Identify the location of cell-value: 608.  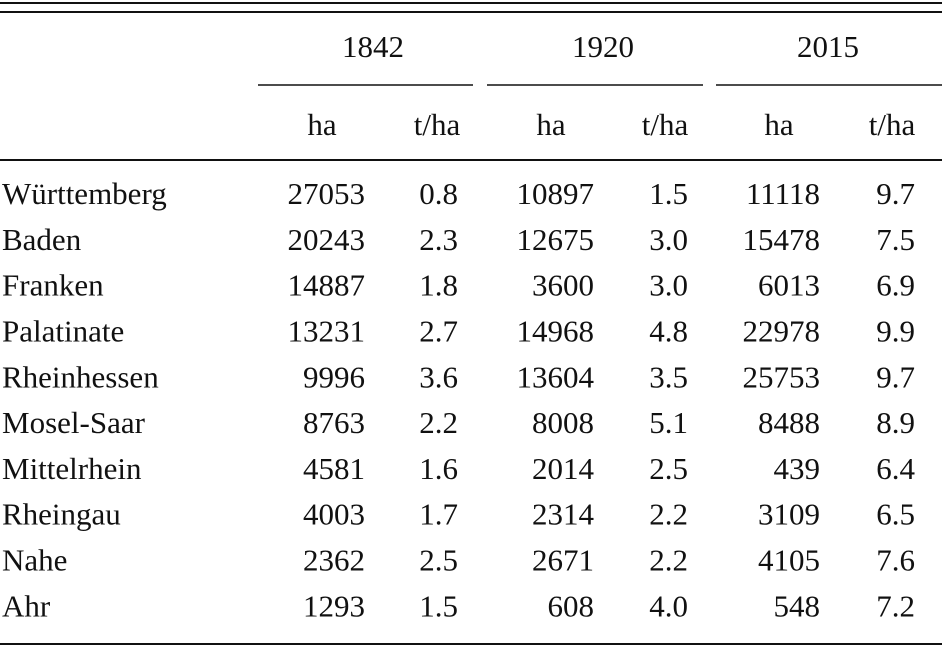
(571, 605).